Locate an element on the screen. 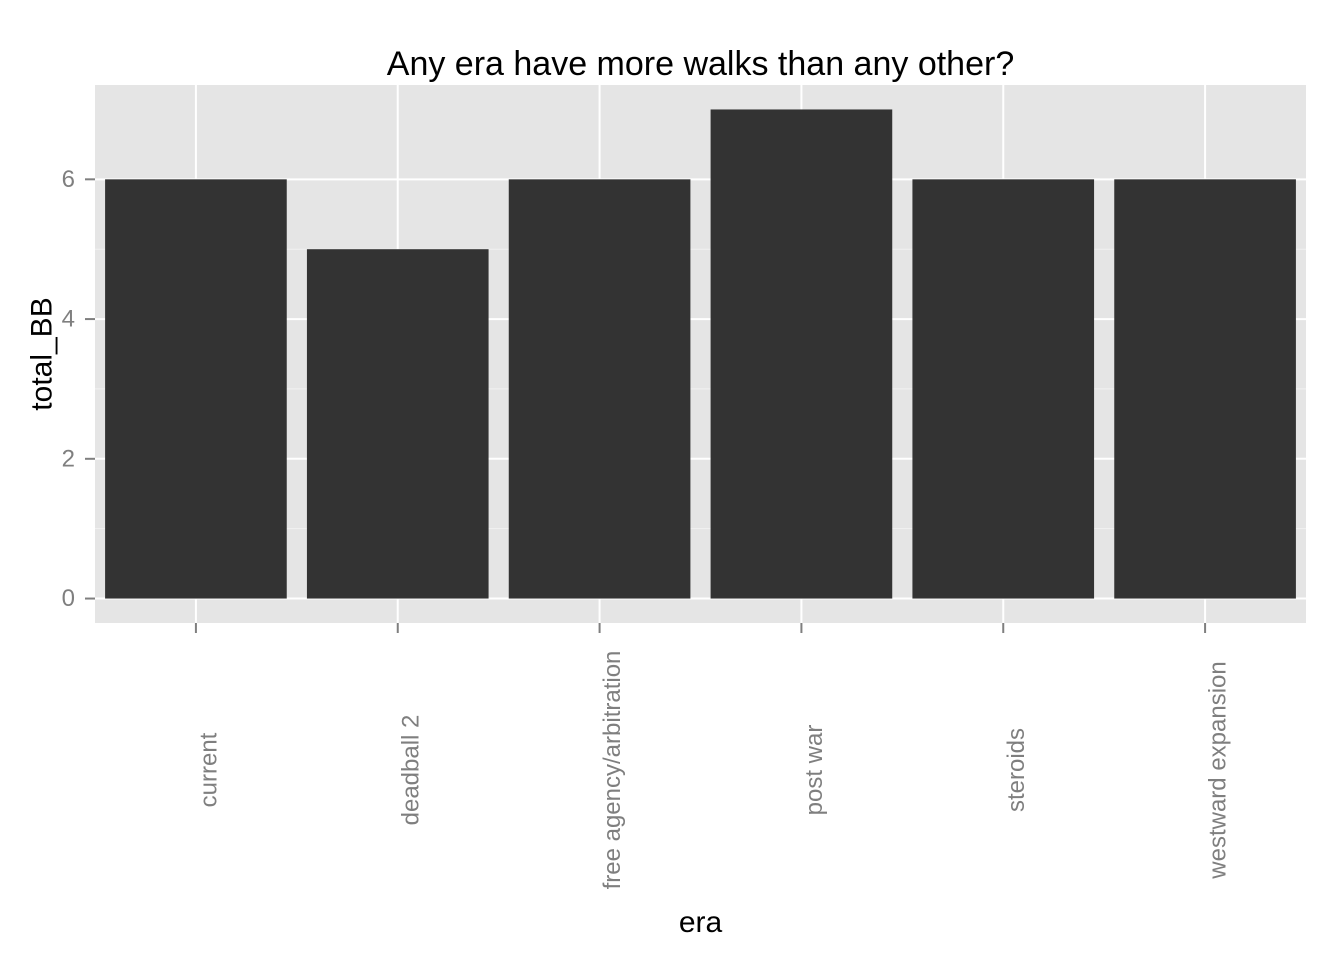 This screenshot has height=960, width=1344. x-tick-label: post war is located at coordinates (814, 770).